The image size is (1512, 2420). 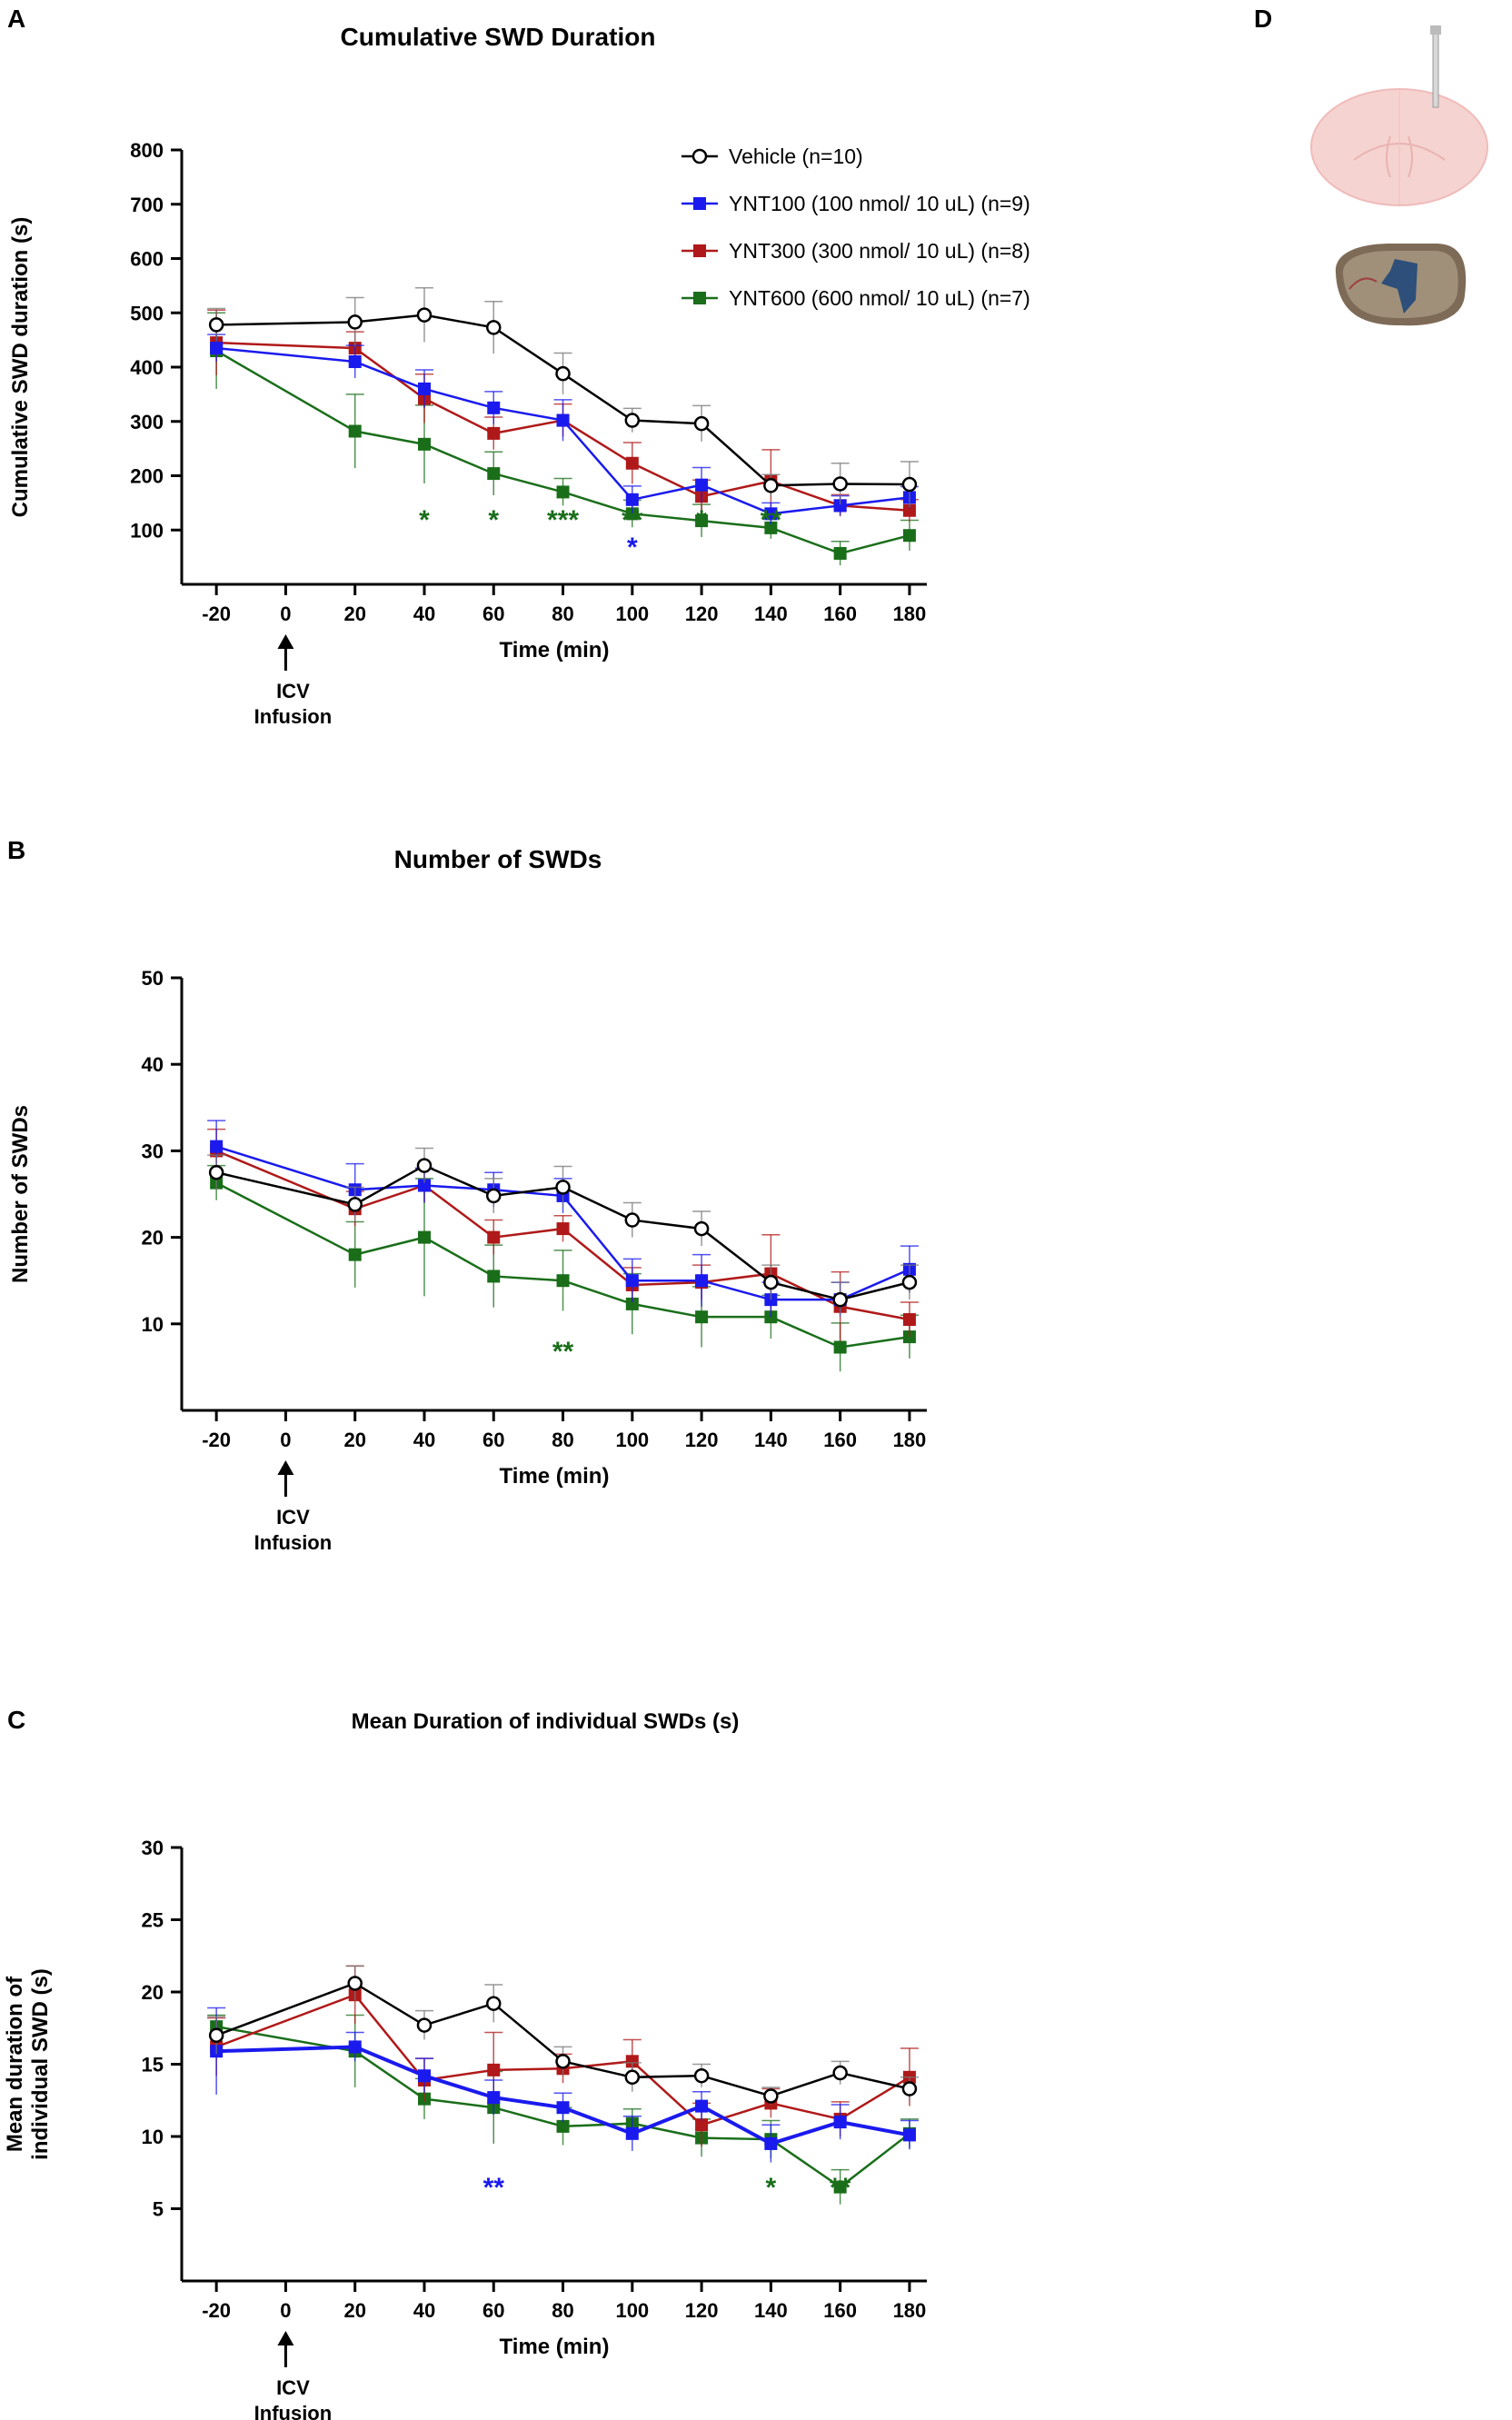 What do you see at coordinates (216, 2311) in the screenshot?
I see `x-tick-label: -20` at bounding box center [216, 2311].